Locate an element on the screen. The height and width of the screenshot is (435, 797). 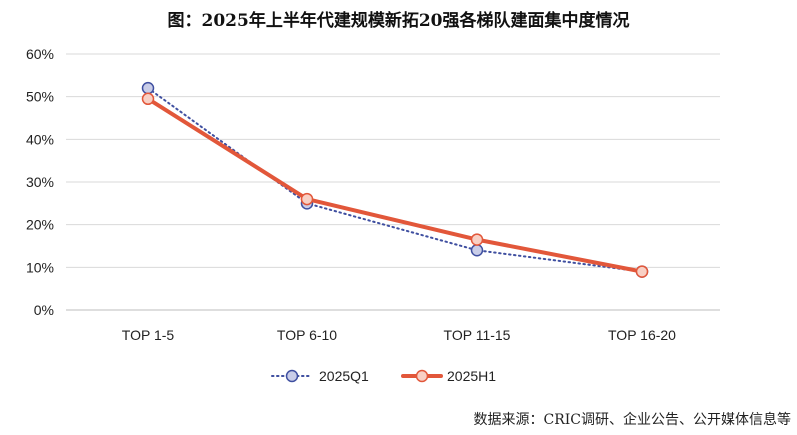
legend: 2025Q1 2025H1 is located at coordinates (383, 376).